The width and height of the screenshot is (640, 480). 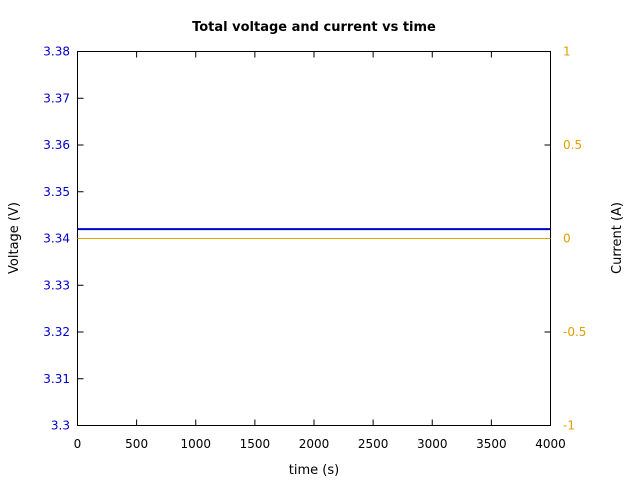 What do you see at coordinates (491, 444) in the screenshot?
I see `x-tick-label: 3500` at bounding box center [491, 444].